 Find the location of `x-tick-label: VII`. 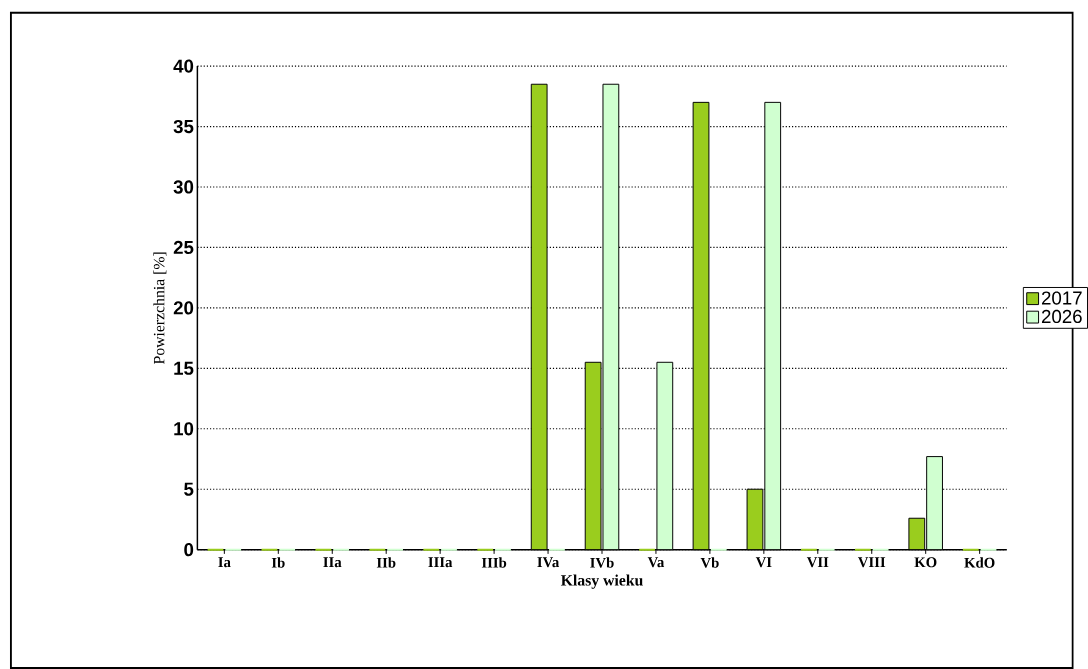

x-tick-label: VII is located at coordinates (817, 562).